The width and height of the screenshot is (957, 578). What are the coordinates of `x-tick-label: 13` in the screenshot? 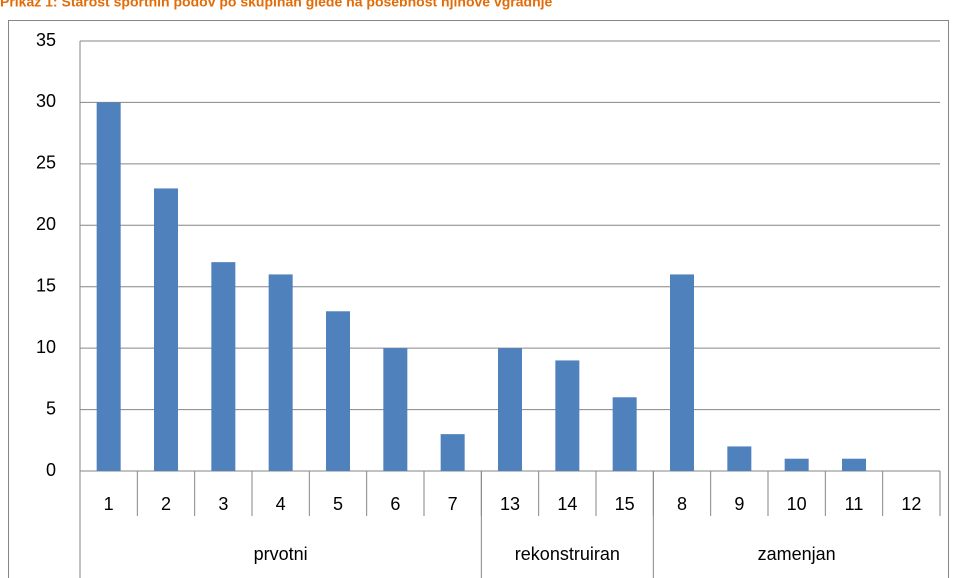 It's located at (510, 504).